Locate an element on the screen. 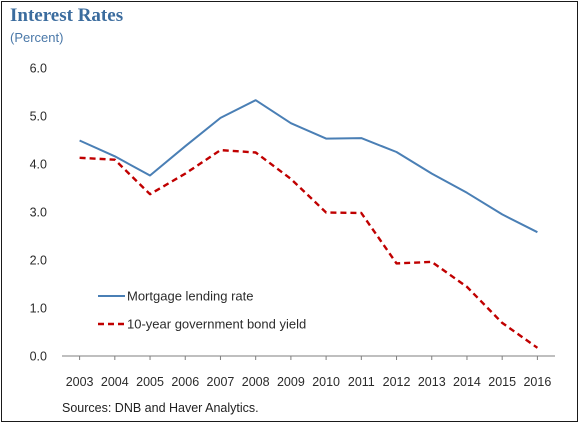 The width and height of the screenshot is (581, 423). x-tick-label: 2015 is located at coordinates (502, 382).